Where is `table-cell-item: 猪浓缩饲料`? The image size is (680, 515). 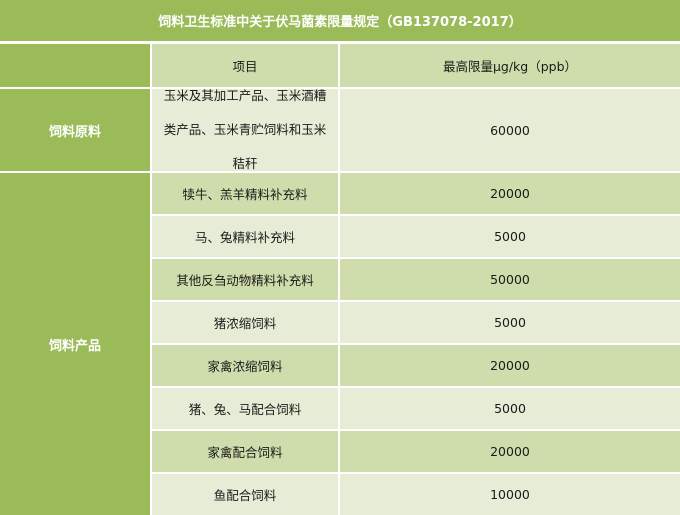 table-cell-item: 猪浓缩饲料 is located at coordinates (245, 322).